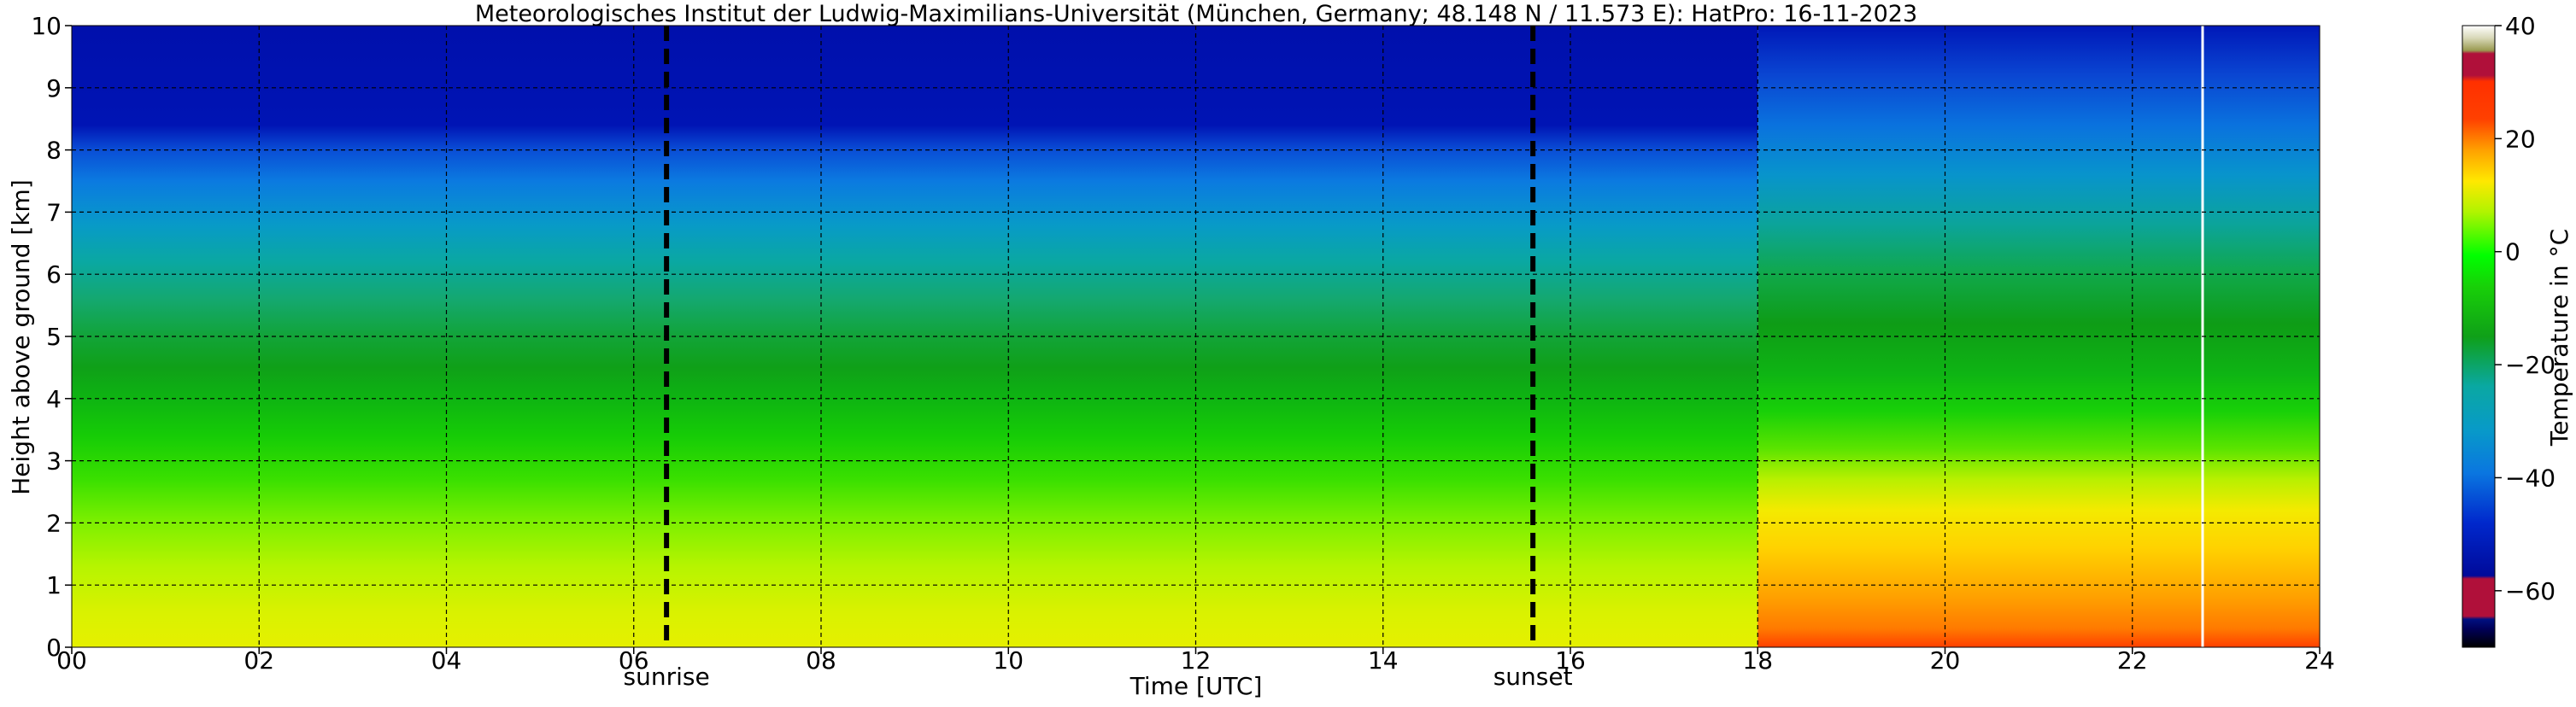 The height and width of the screenshot is (707, 2576). I want to click on x-tick-label: 00, so click(71, 660).